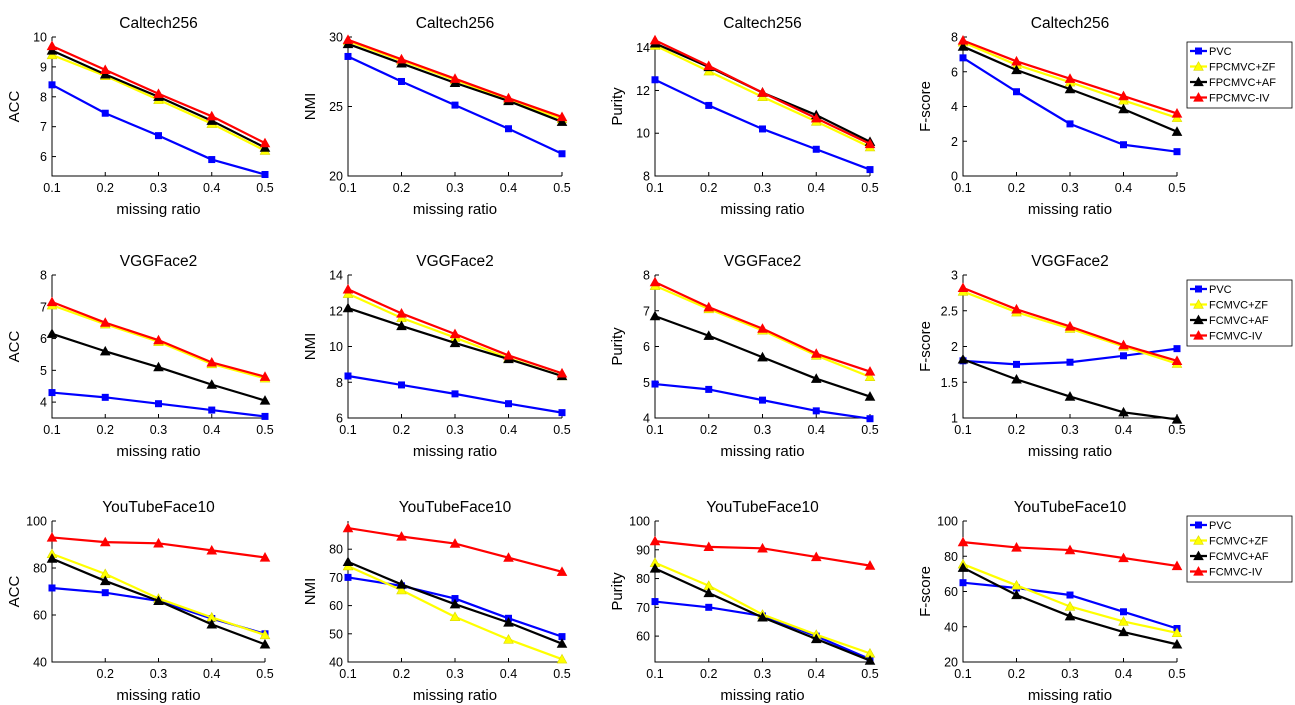  I want to click on legend-entry: PVC, so click(1220, 526).